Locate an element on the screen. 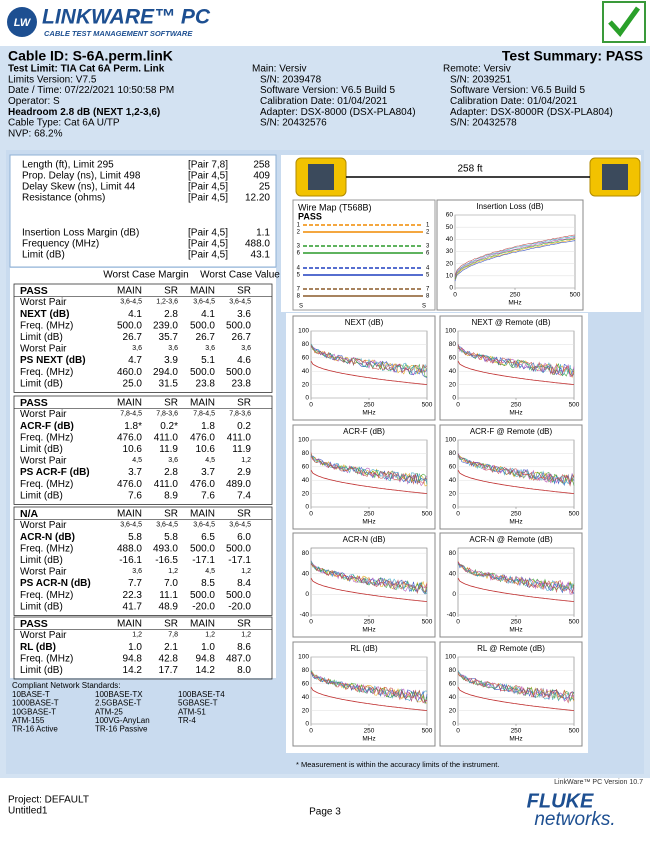 The height and width of the screenshot is (841, 650). remote-tester-screen is located at coordinates (615, 177).